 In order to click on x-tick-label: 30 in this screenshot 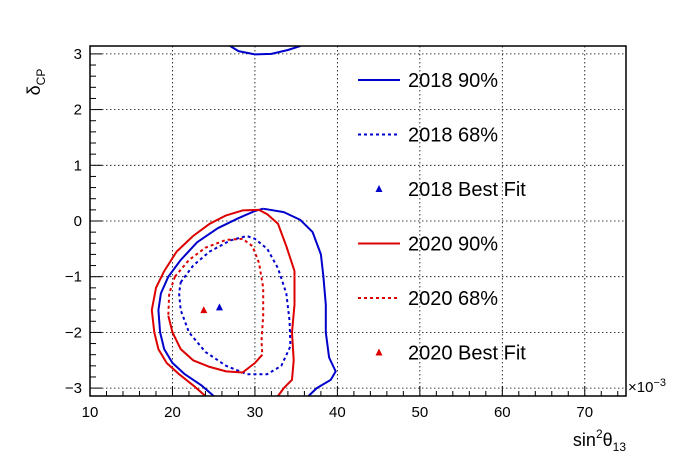, I will do `click(255, 412)`.